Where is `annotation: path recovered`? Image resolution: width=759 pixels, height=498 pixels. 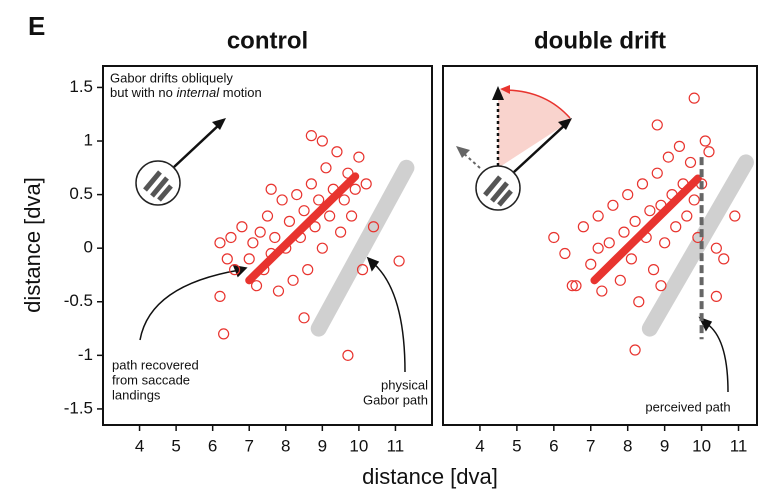 annotation: path recovered is located at coordinates (155, 364).